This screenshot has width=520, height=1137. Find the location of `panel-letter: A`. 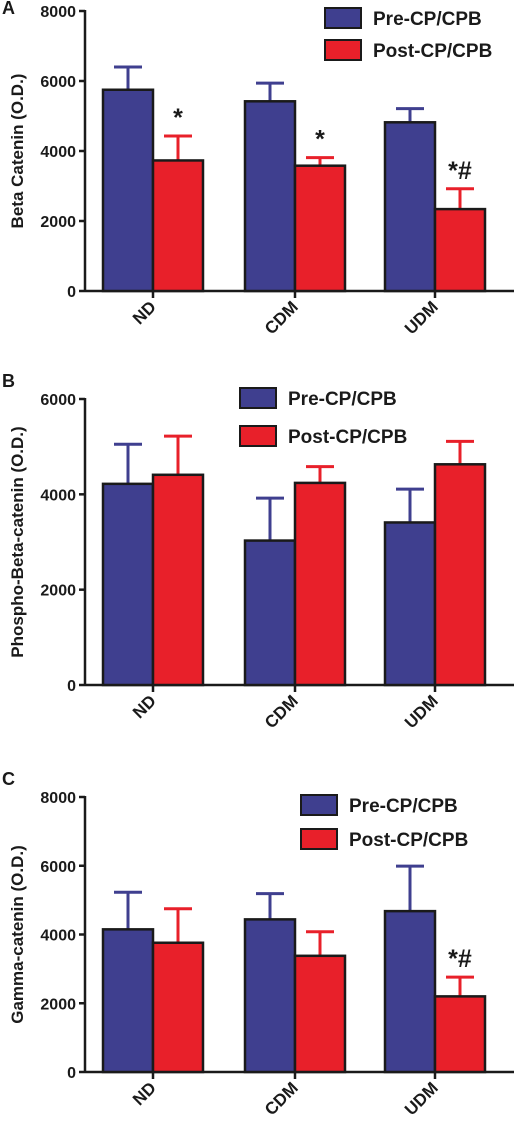

panel-letter: A is located at coordinates (8, 9).